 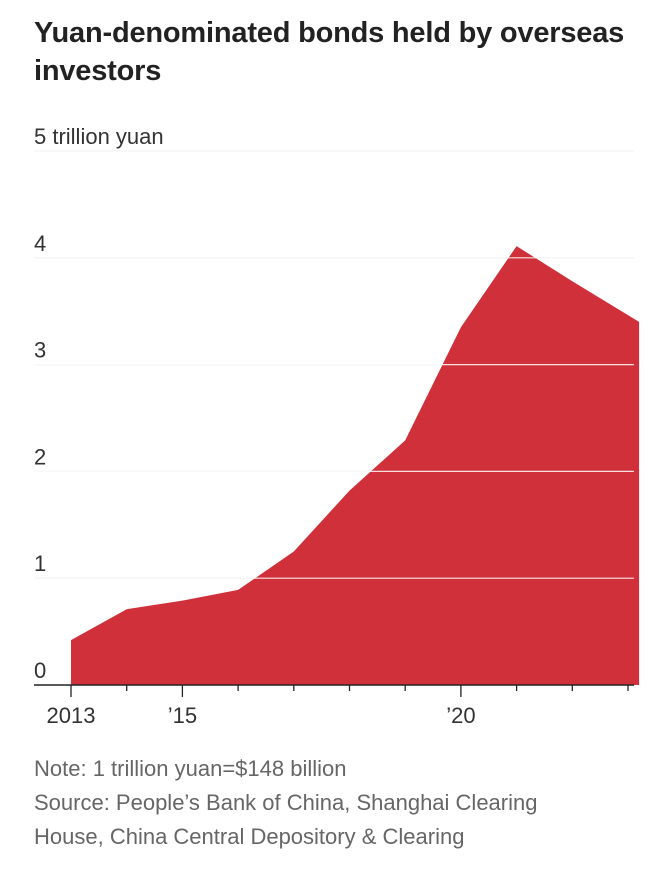 I want to click on y-tick-label-5: 5 trillion yuan, so click(x=99, y=136).